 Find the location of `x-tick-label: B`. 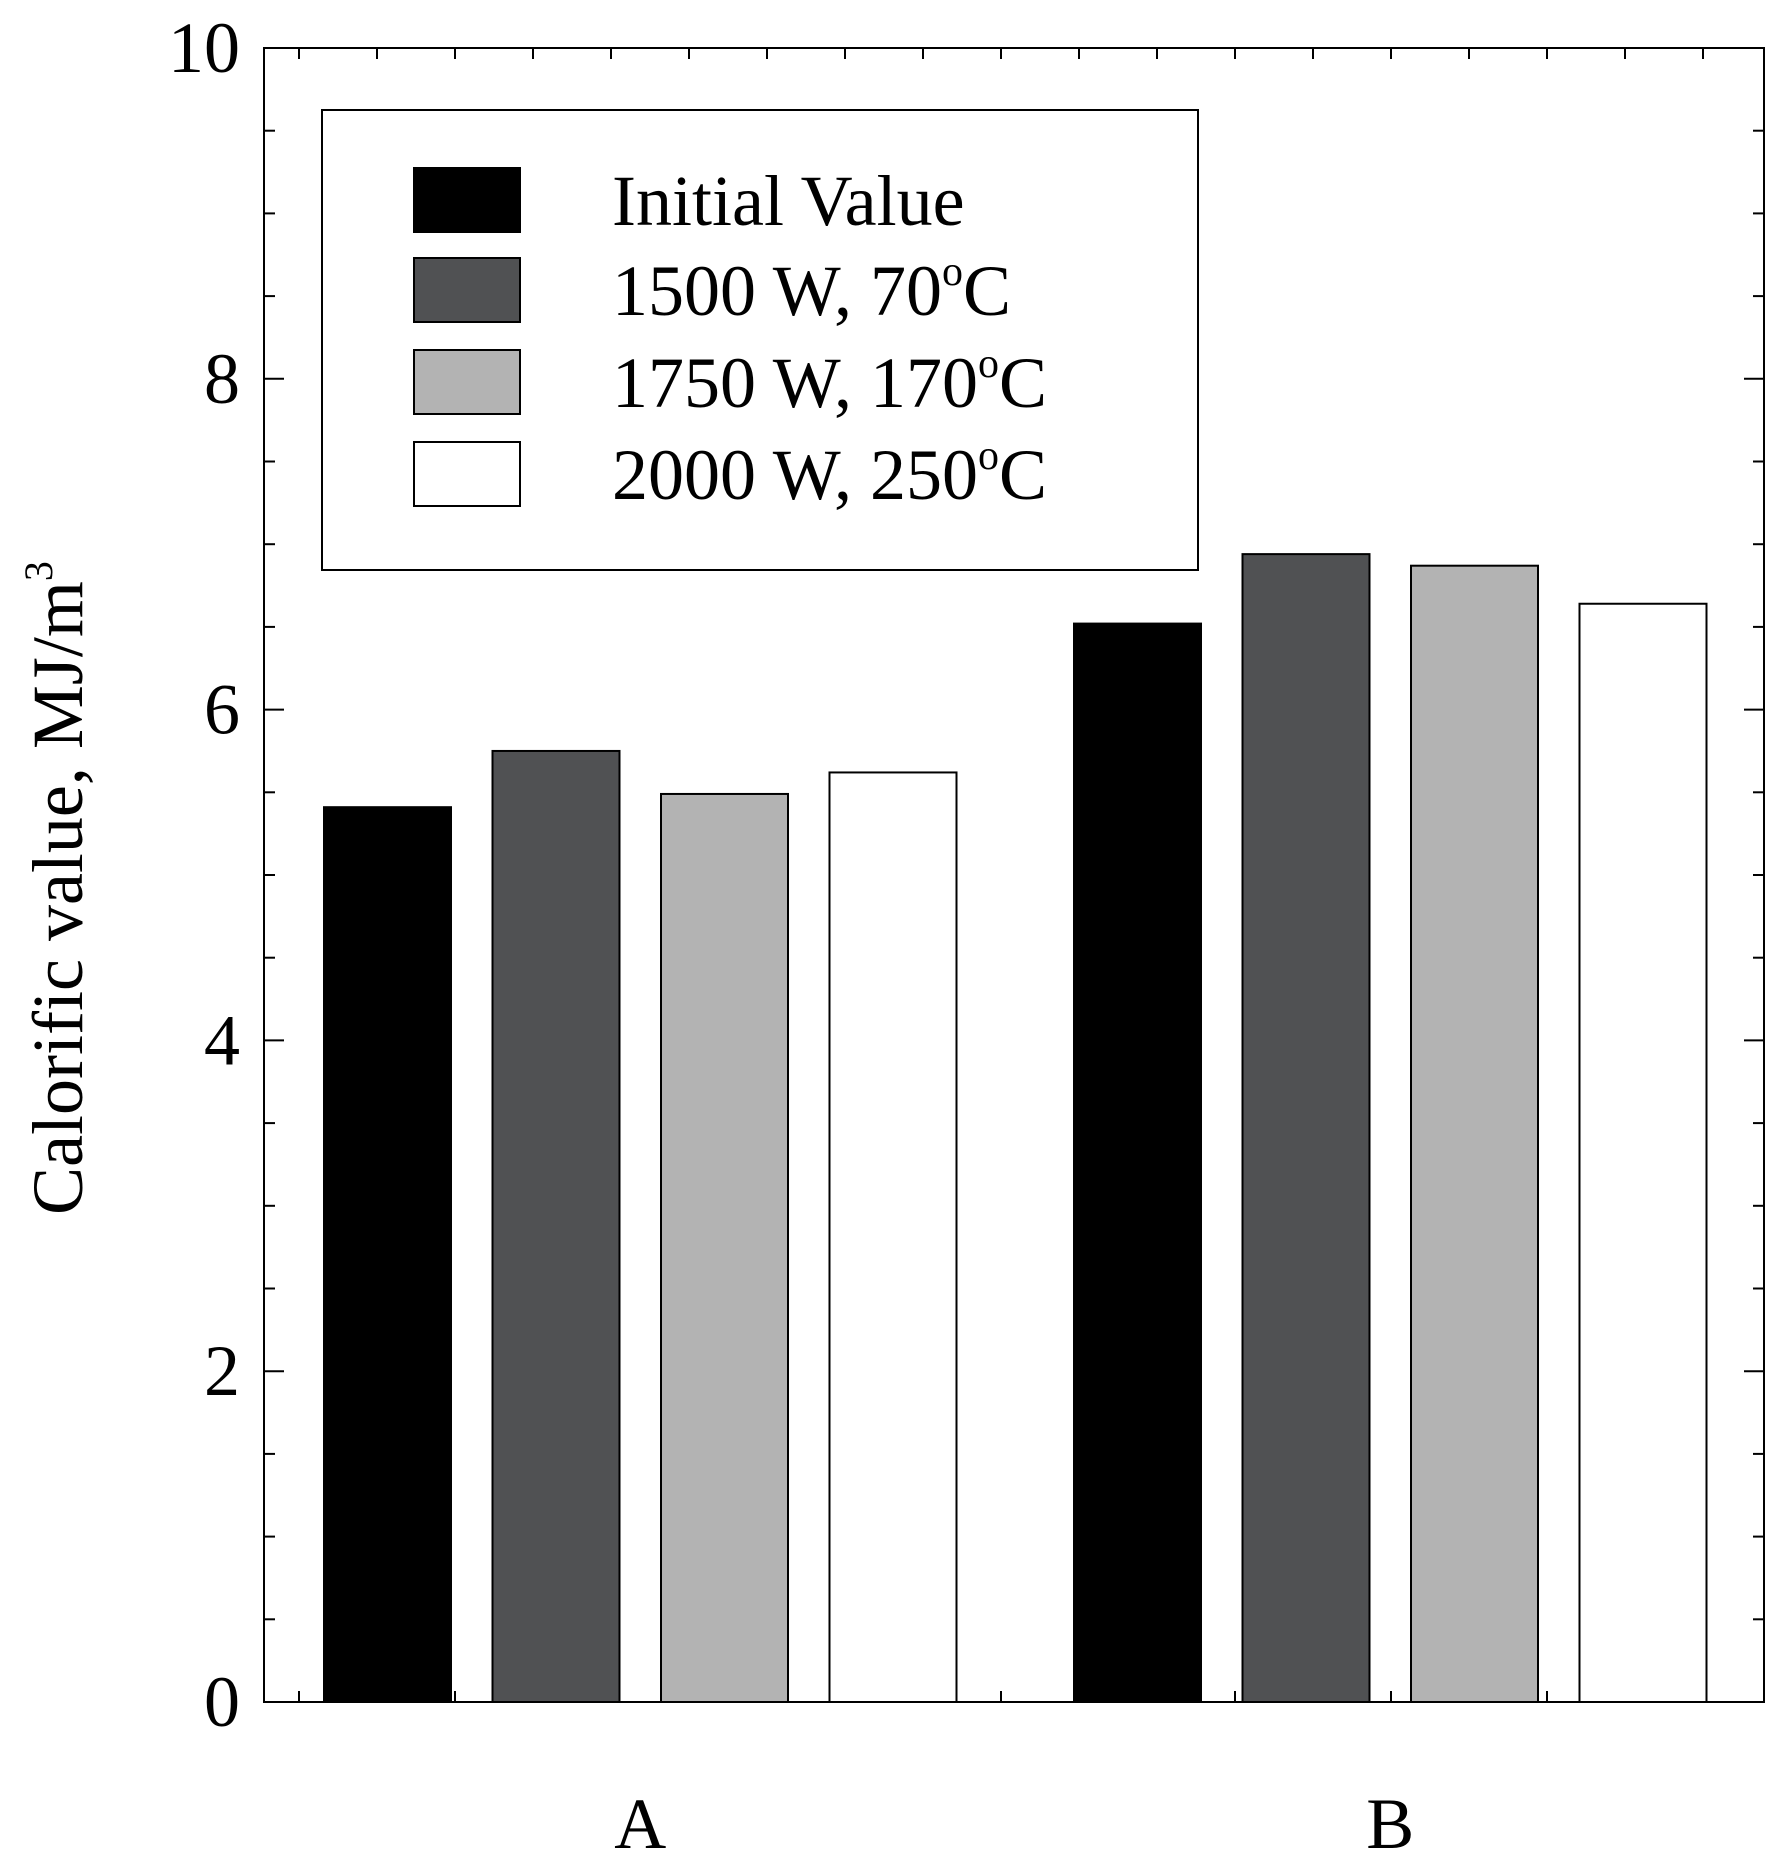

x-tick-label: B is located at coordinates (1390, 1824).